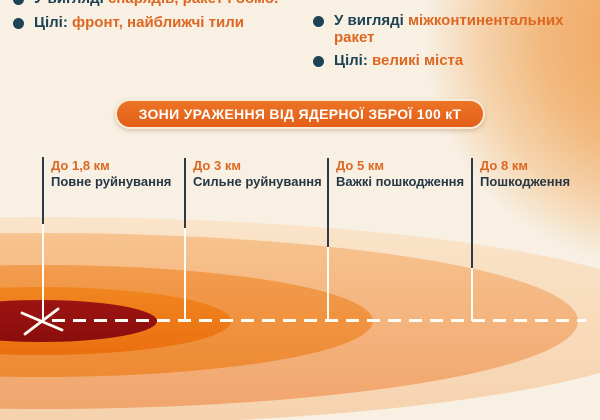 This screenshot has width=600, height=420. I want to click on list-item-highlight: міжконтинентальних ракет, so click(449, 29).